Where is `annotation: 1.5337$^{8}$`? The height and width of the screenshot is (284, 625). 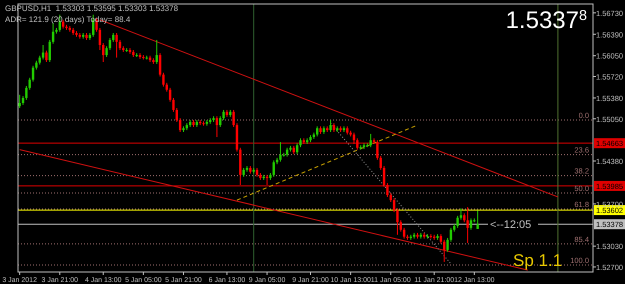
annotation: 1.5337$^{8}$ is located at coordinates (546, 20).